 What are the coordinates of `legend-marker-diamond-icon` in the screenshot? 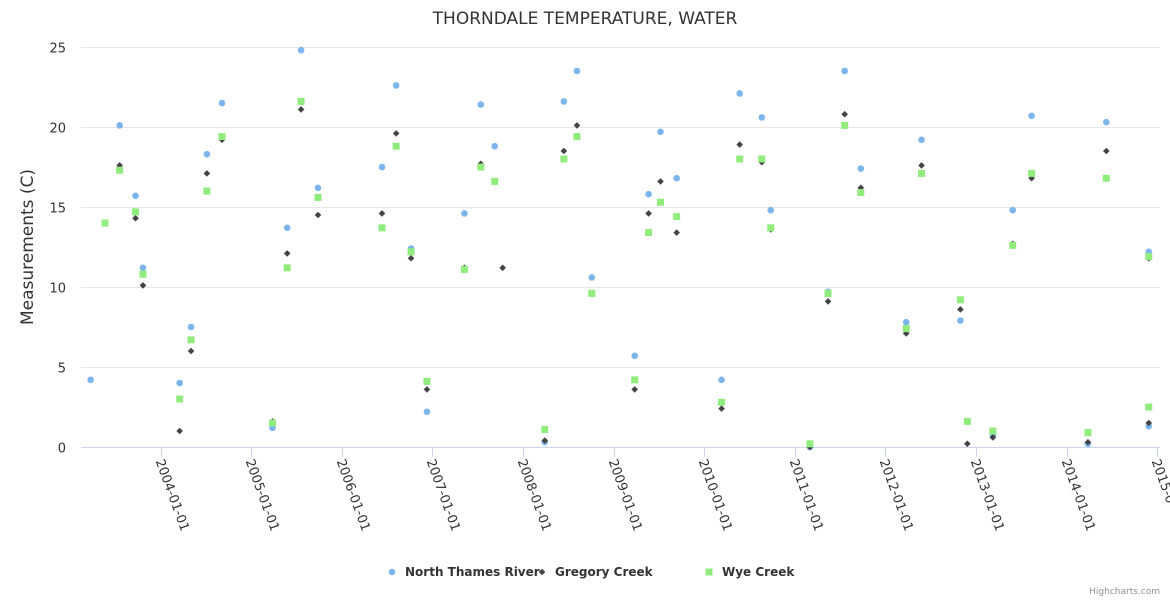 It's located at (542, 572).